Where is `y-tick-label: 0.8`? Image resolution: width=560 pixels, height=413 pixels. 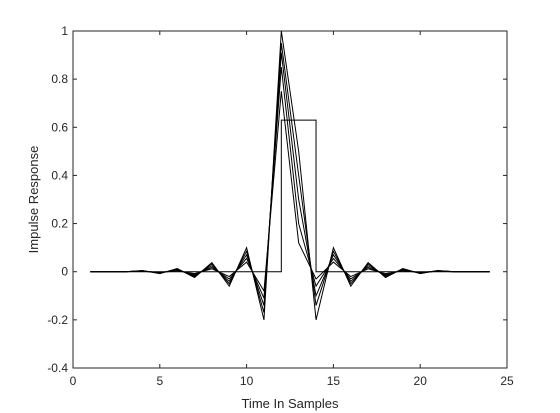
y-tick-label: 0.8 is located at coordinates (59, 79).